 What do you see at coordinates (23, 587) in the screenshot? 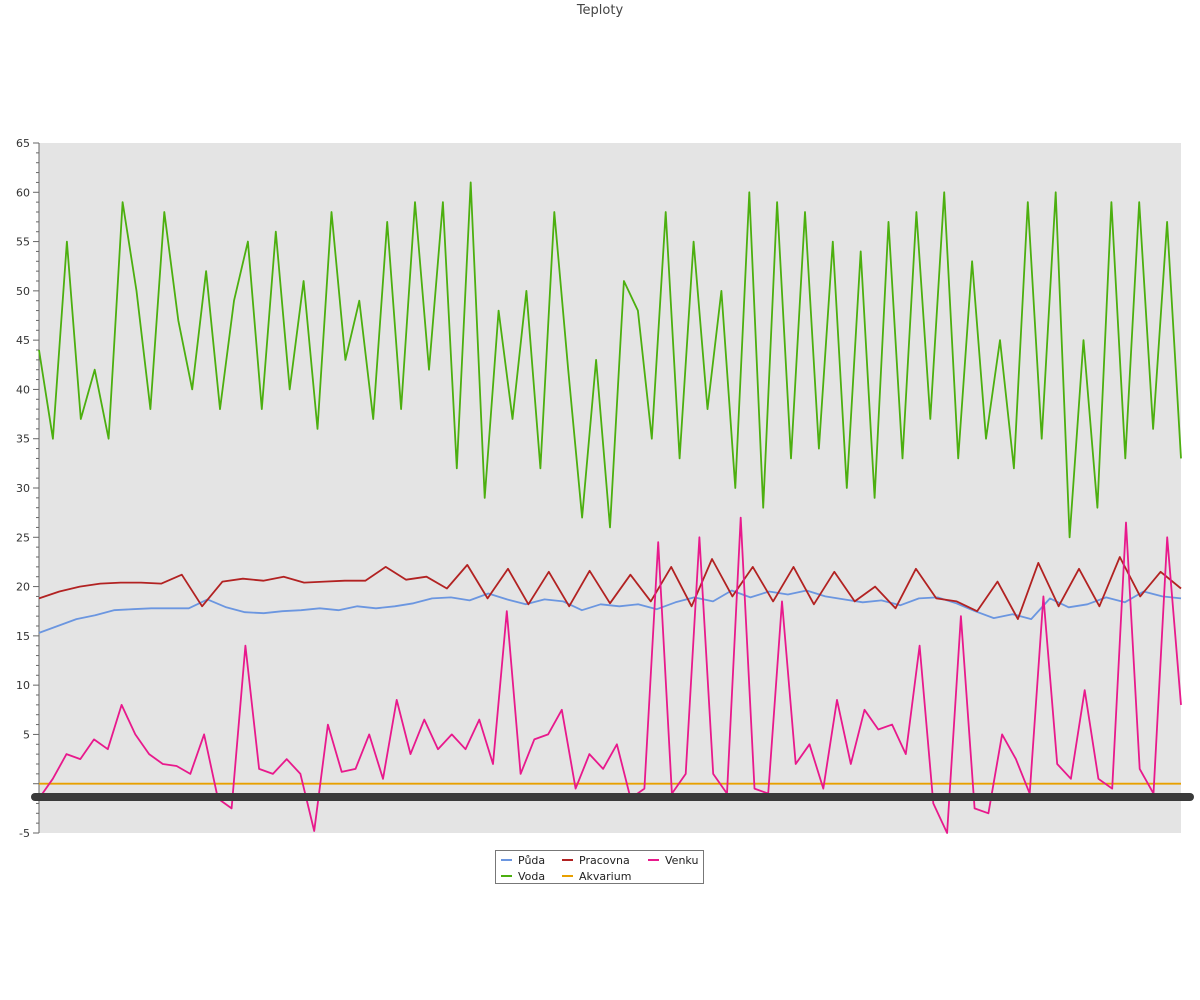
I see `y-tick-label: 20` at bounding box center [23, 587].